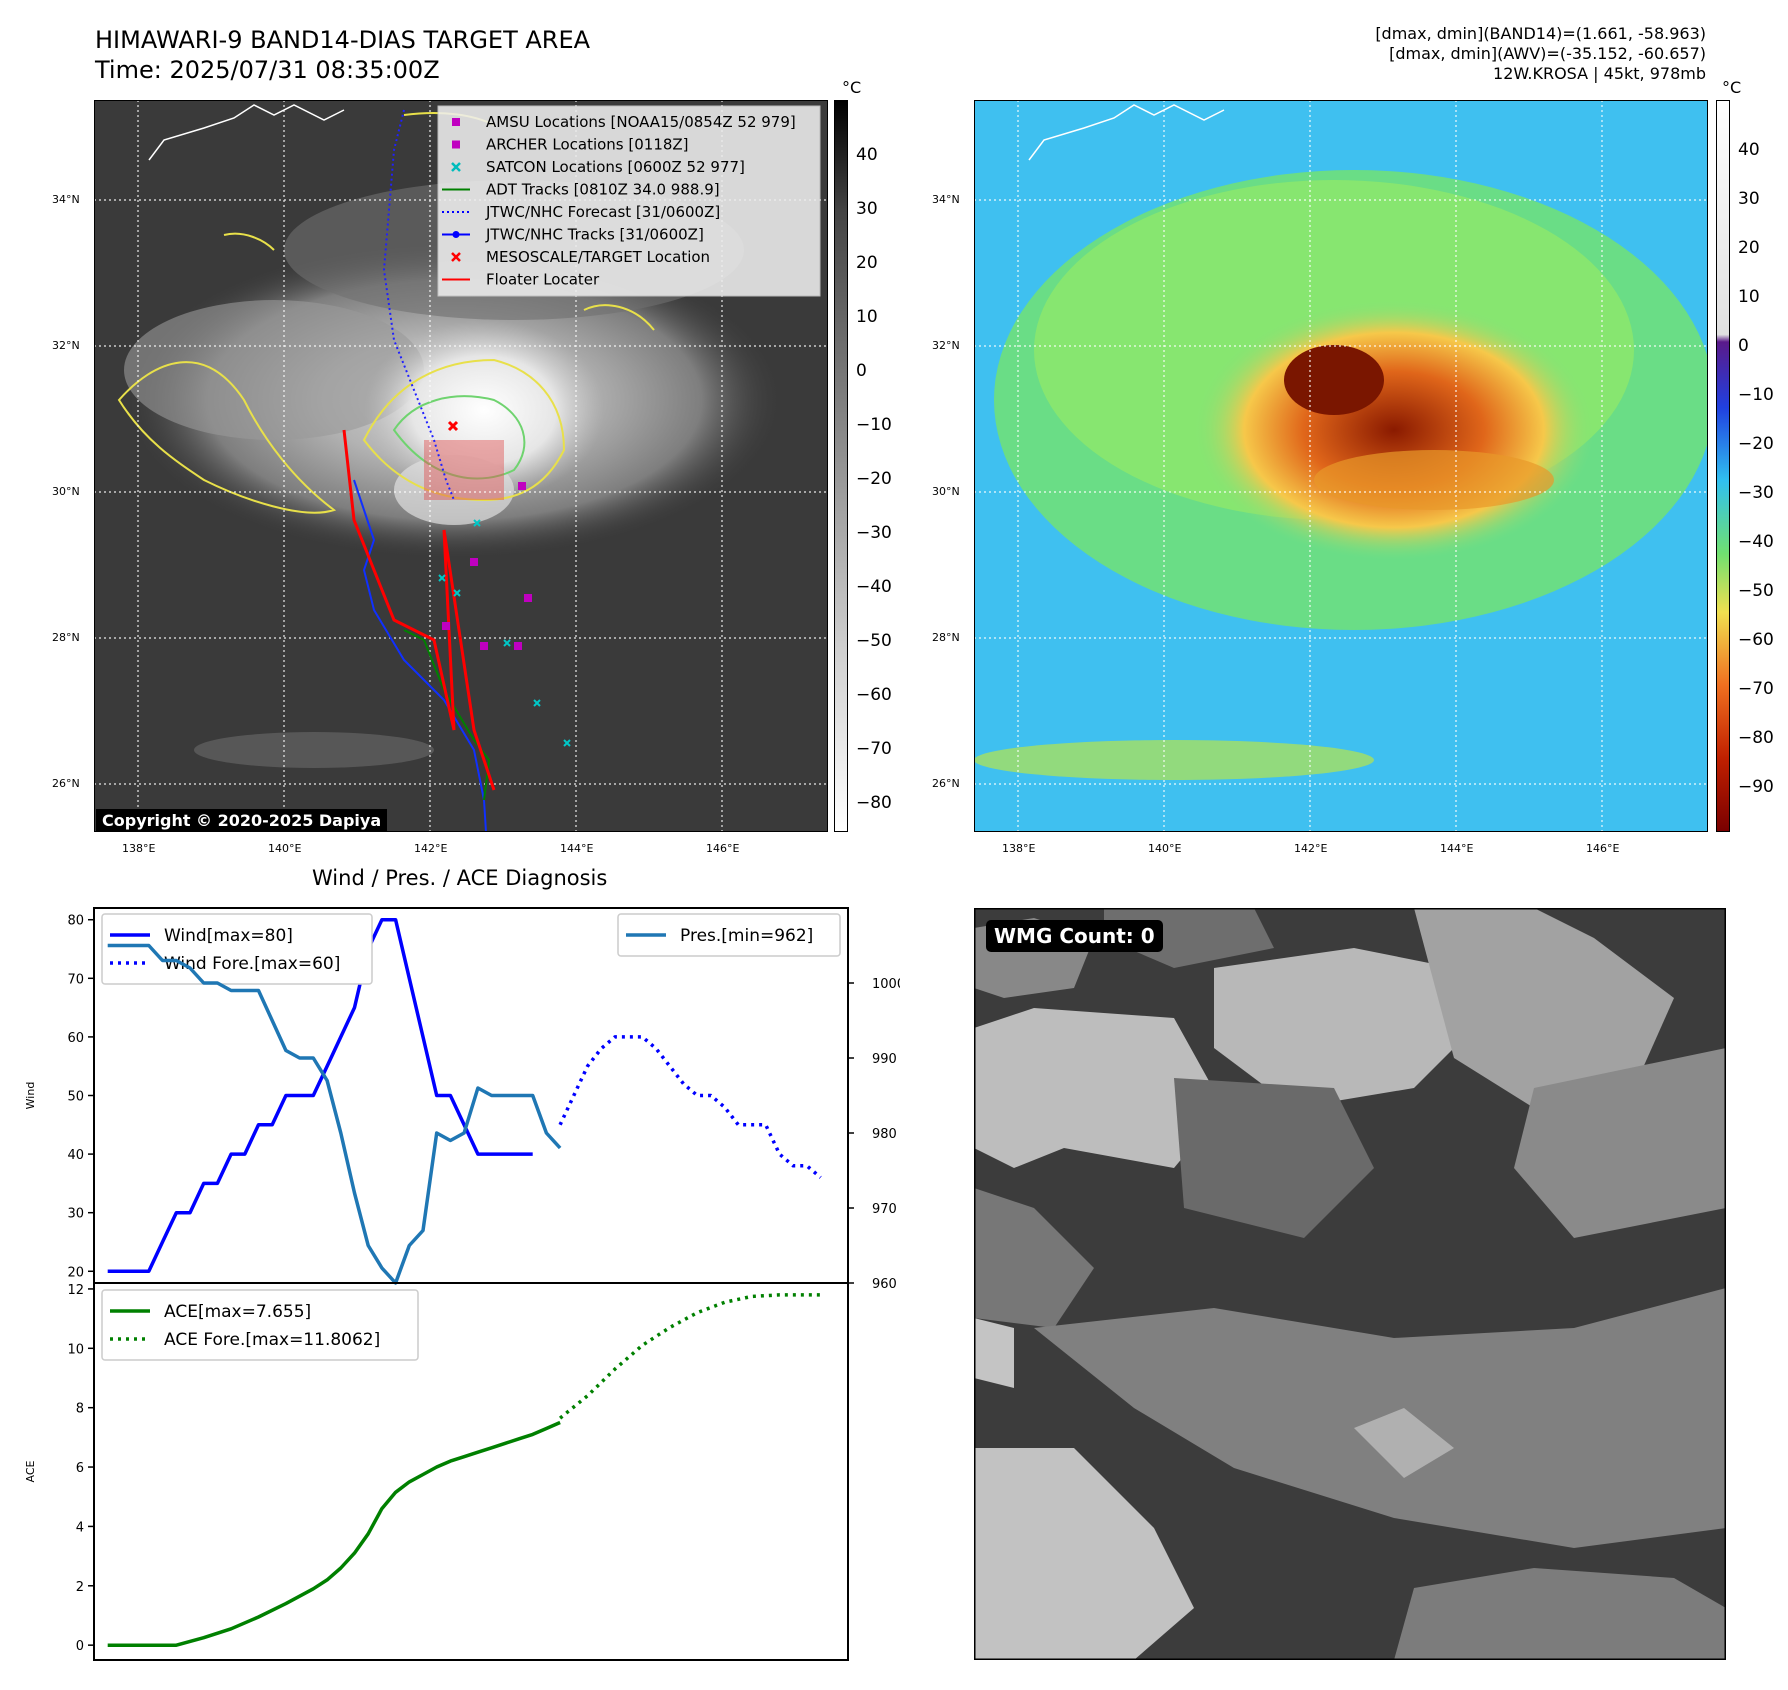 This screenshot has width=1788, height=1690. I want to click on dry-center, so click(1334, 380).